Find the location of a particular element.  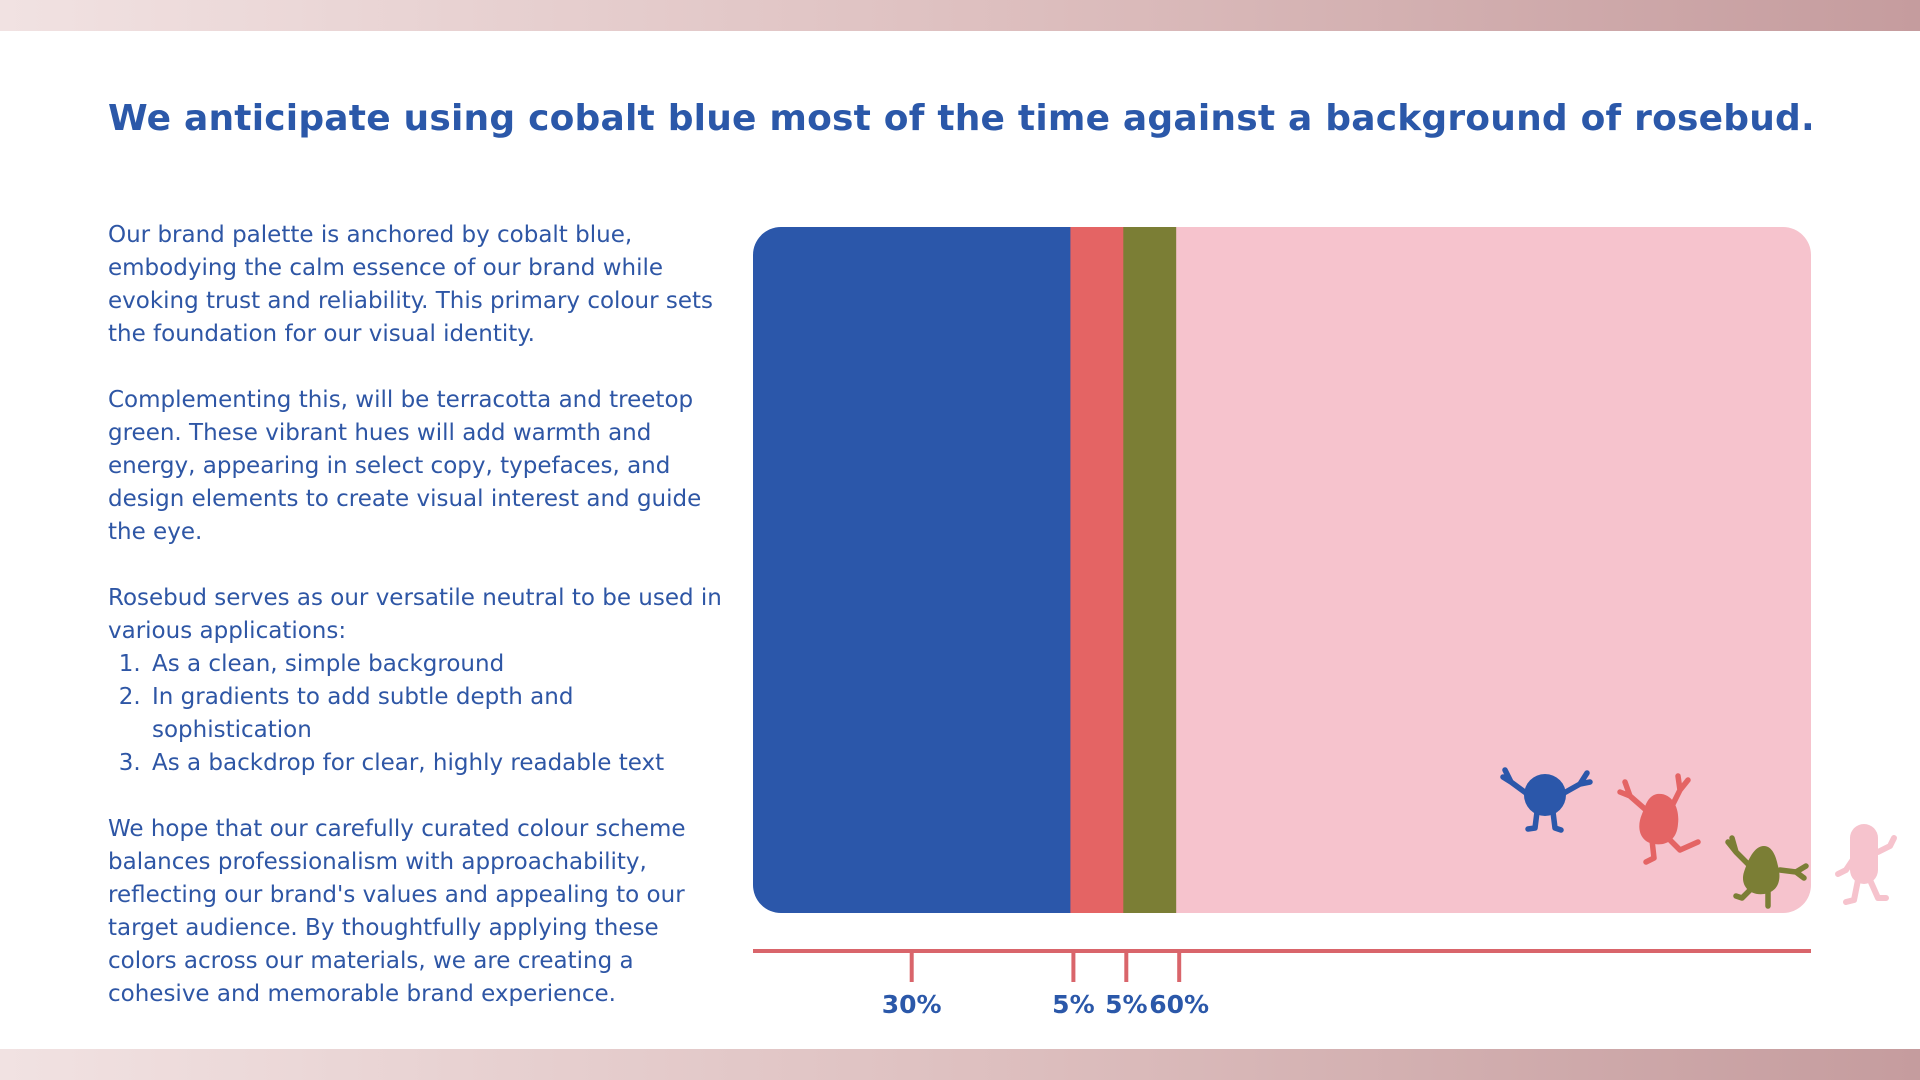

tick-label-treetop-green: 5% is located at coordinates (1126, 1004).